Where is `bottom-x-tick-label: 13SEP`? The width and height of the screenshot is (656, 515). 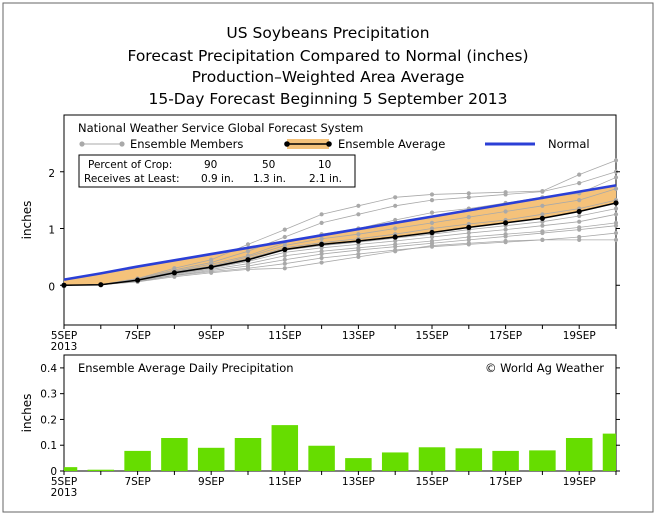
bottom-x-tick-label: 13SEP is located at coordinates (358, 482).